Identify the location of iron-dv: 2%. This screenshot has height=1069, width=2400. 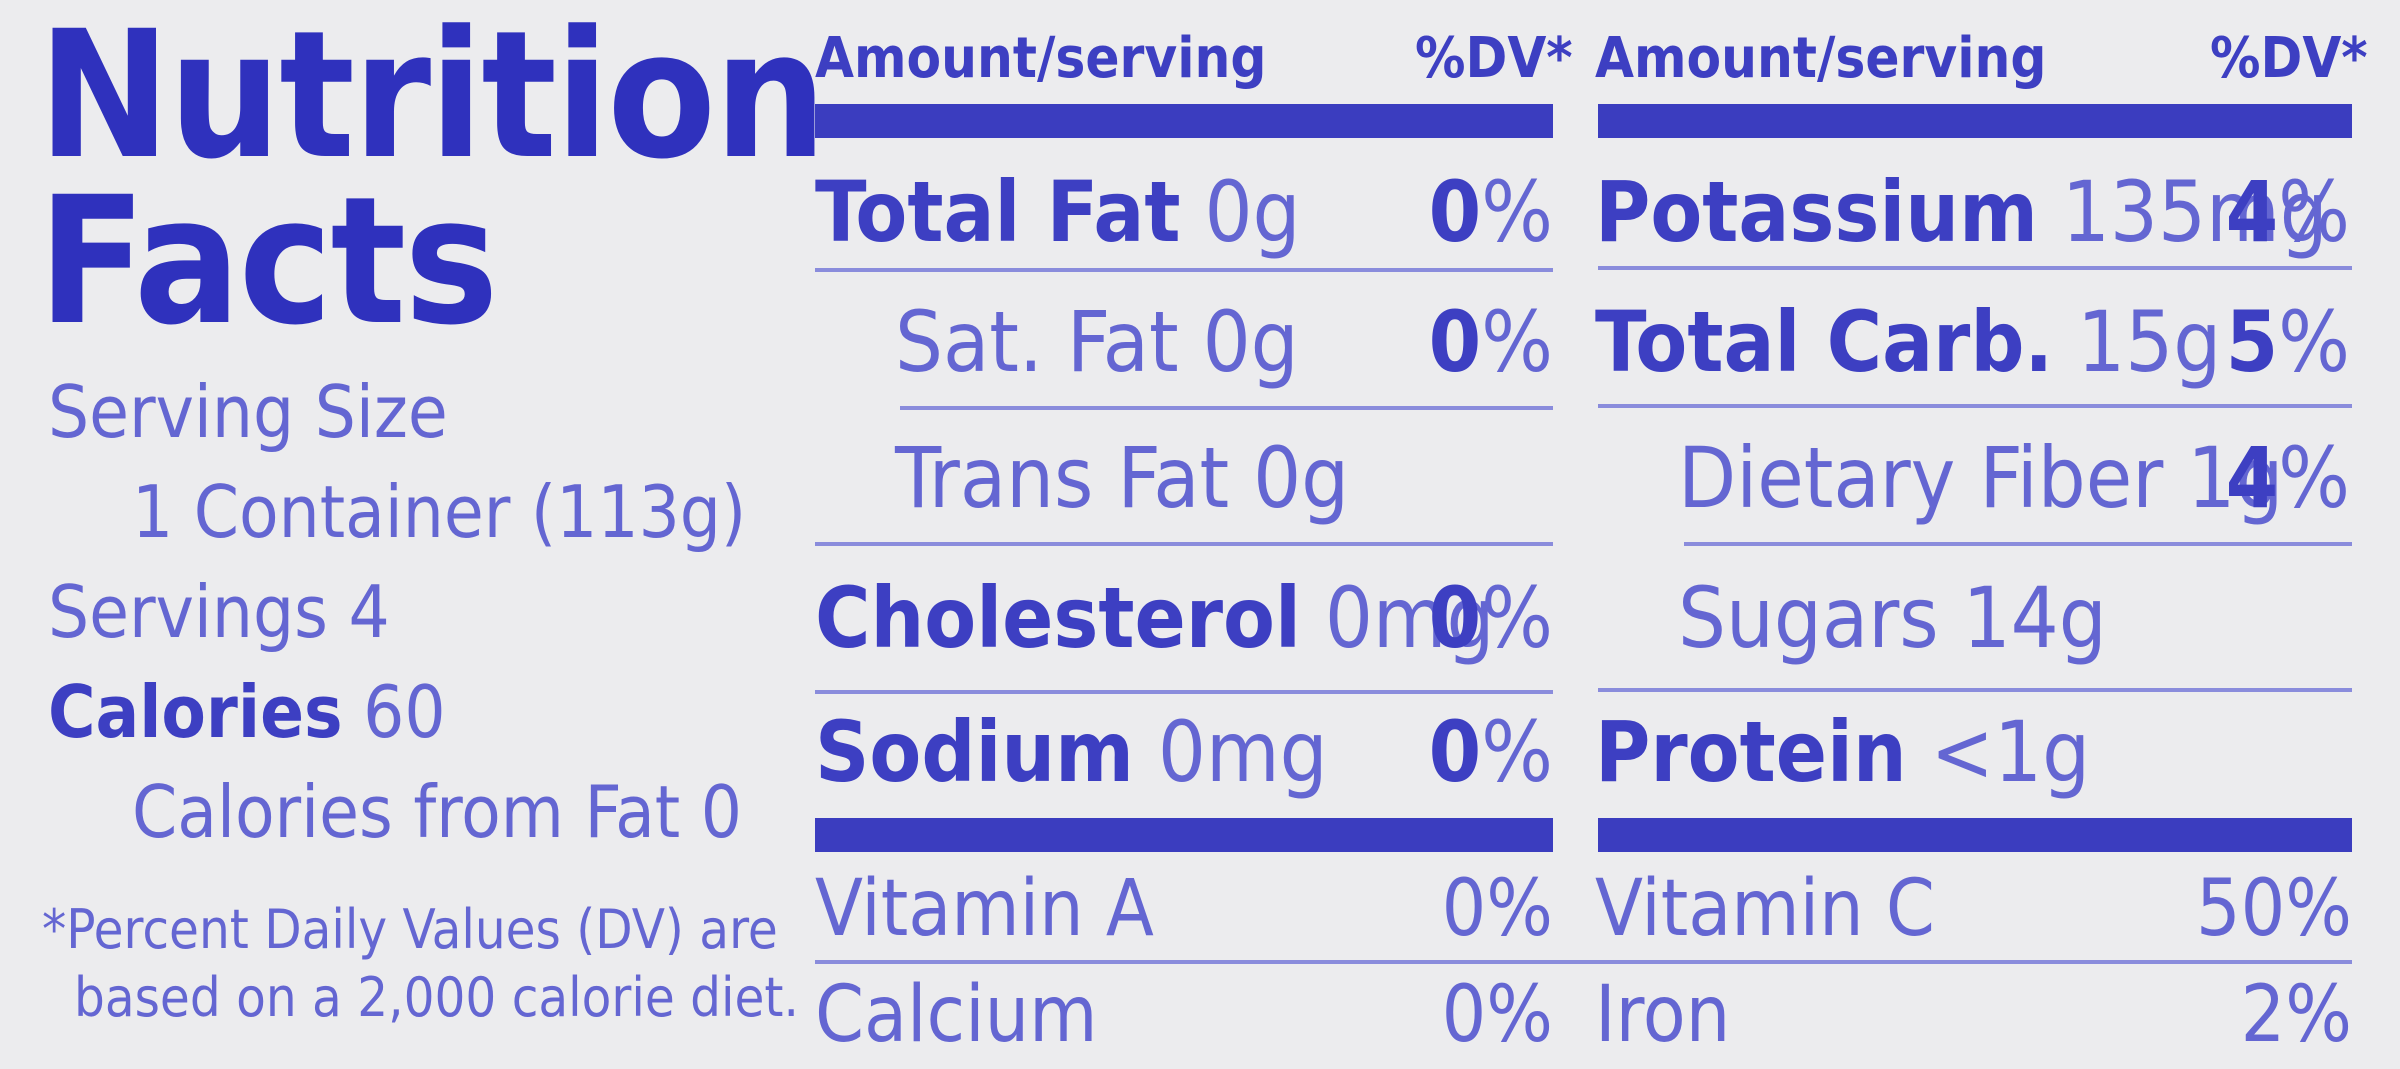
(2296, 1015).